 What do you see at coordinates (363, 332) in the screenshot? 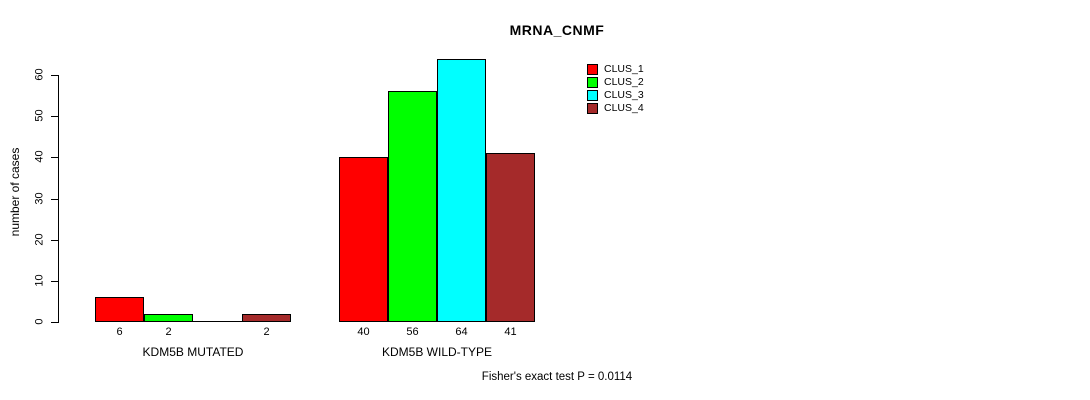
I see `bar-value-label: 40` at bounding box center [363, 332].